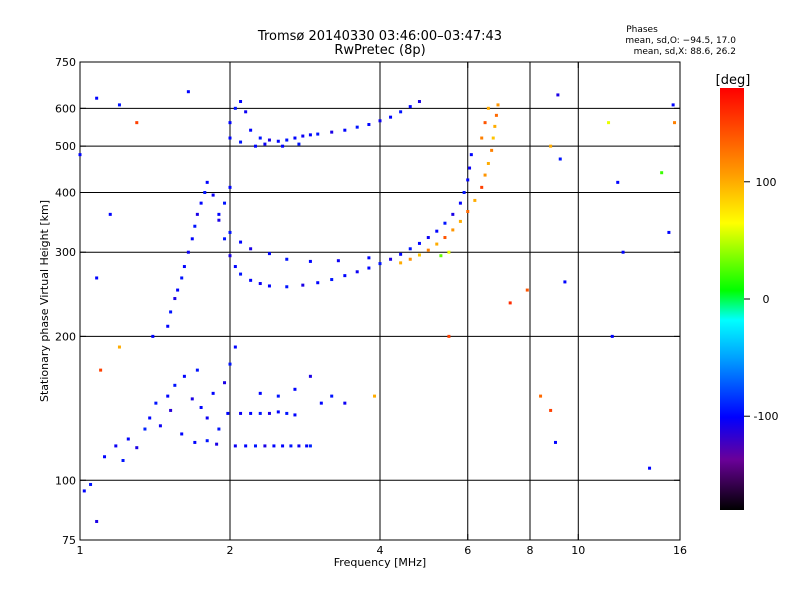  Describe the element at coordinates (578, 550) in the screenshot. I see `x-tick-label: 10` at that location.